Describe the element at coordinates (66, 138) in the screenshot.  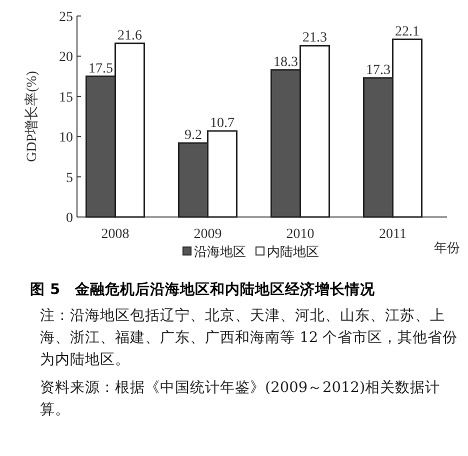
I see `y-tick-label: 10` at that location.